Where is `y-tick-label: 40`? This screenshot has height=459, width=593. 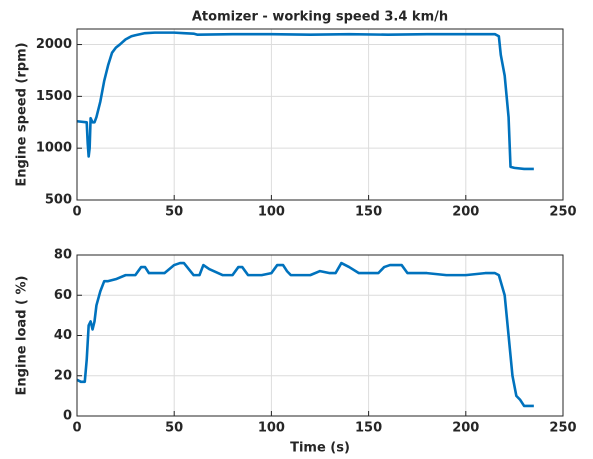
y-tick-label: 40 is located at coordinates (63, 335).